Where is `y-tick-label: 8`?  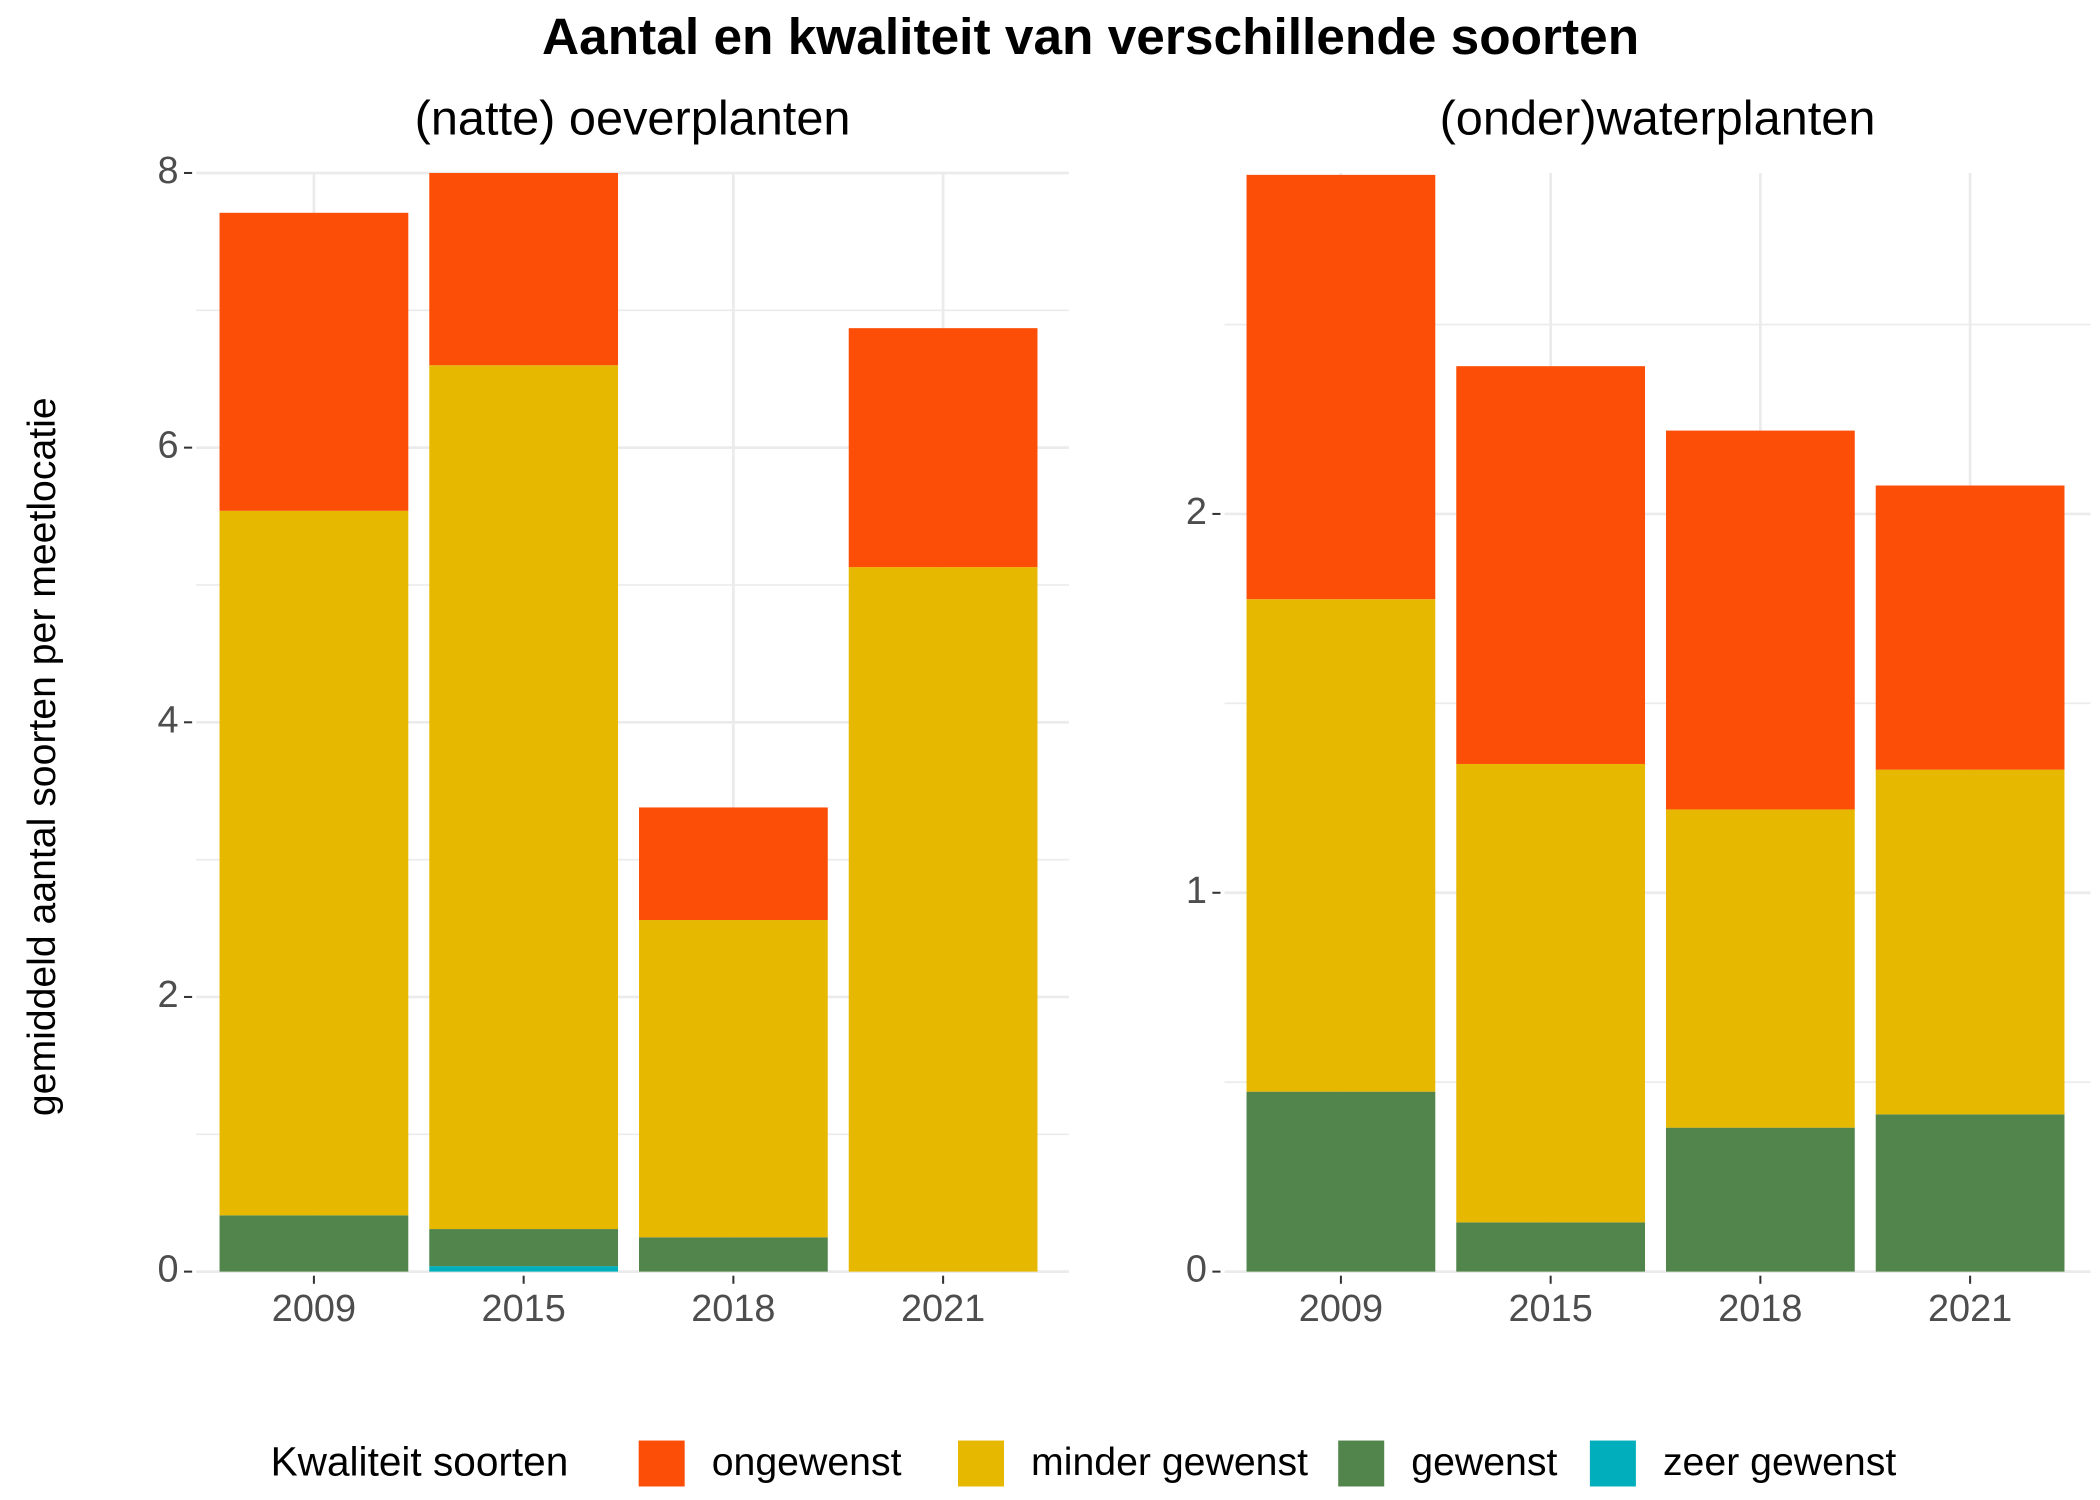 y-tick-label: 8 is located at coordinates (168, 171).